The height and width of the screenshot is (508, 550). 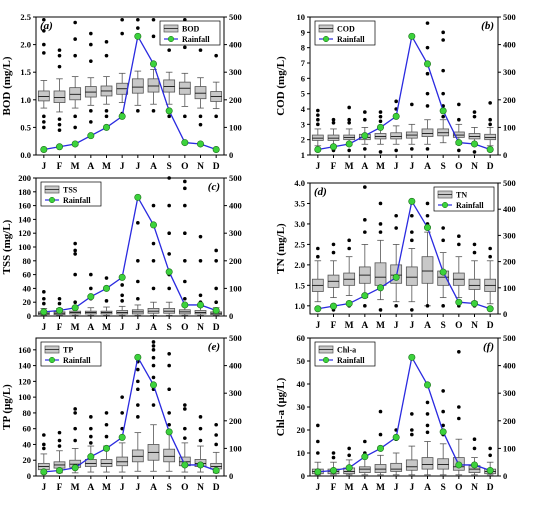 I want to click on y-tick-label: 2, so click(x=303, y=140).